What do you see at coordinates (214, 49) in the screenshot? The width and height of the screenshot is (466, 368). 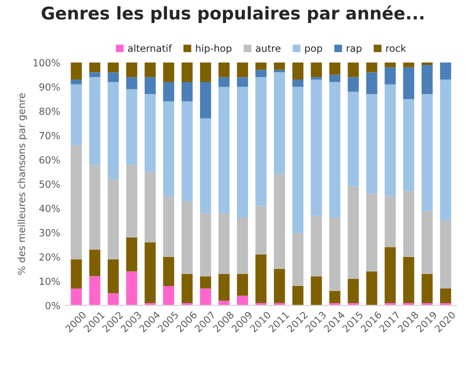 I see `legend-label: hip-hop` at bounding box center [214, 49].